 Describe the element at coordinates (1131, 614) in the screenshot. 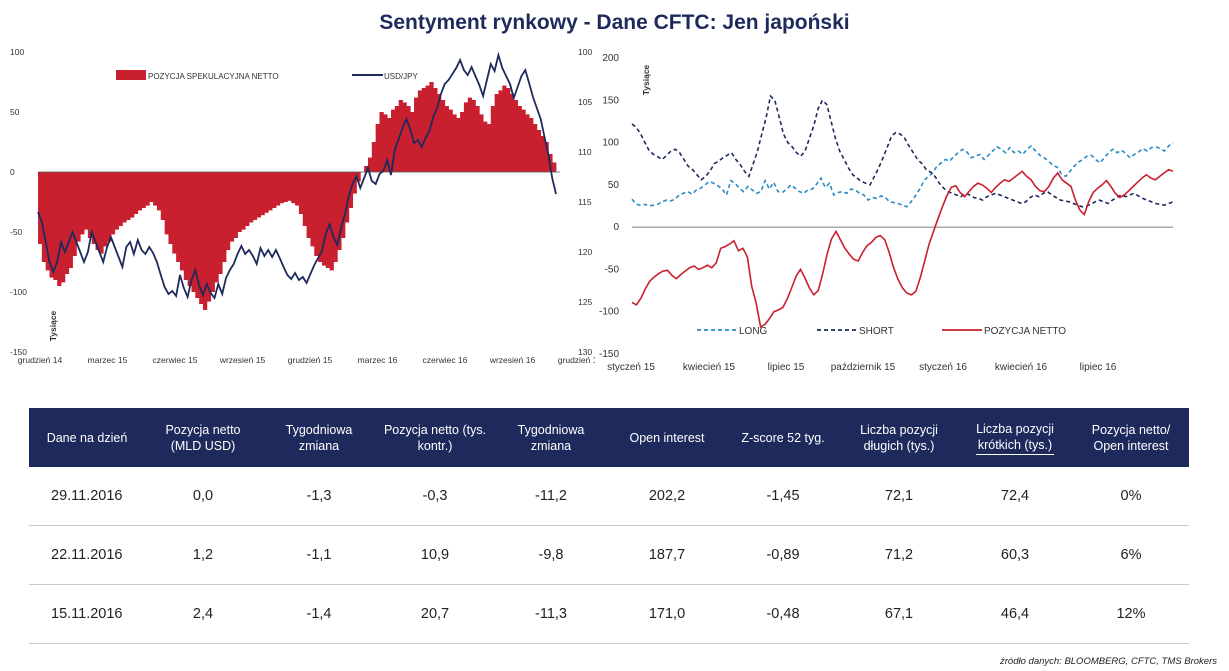

I see `table-cell: 12%` at that location.